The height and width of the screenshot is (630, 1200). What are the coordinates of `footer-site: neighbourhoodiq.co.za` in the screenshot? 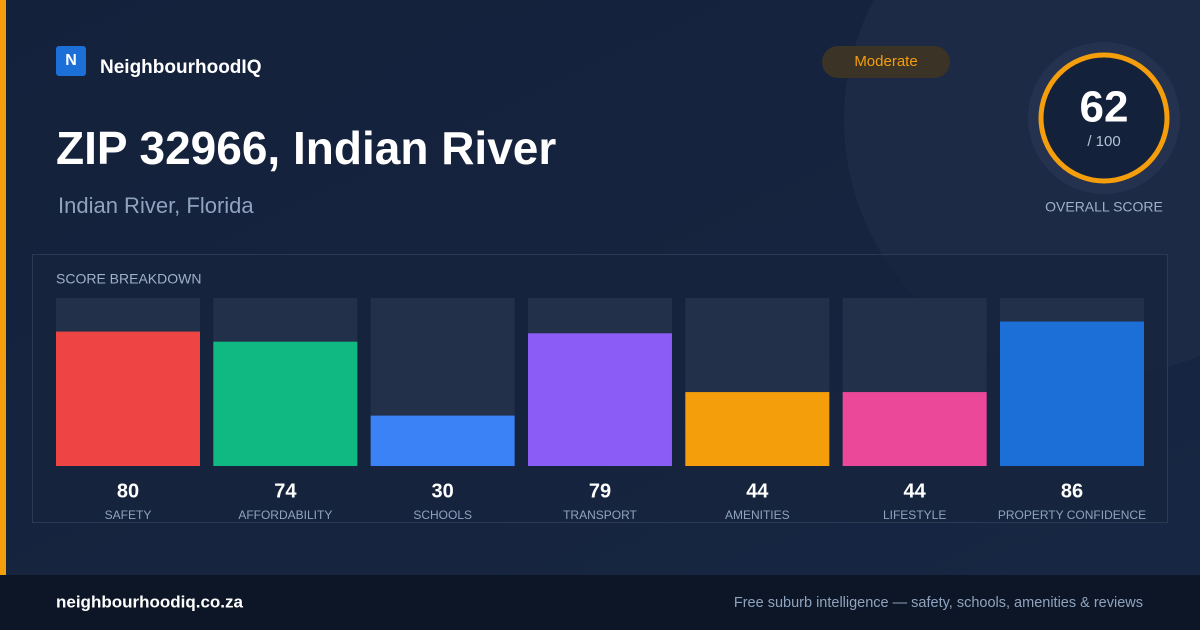 It's located at (150, 601).